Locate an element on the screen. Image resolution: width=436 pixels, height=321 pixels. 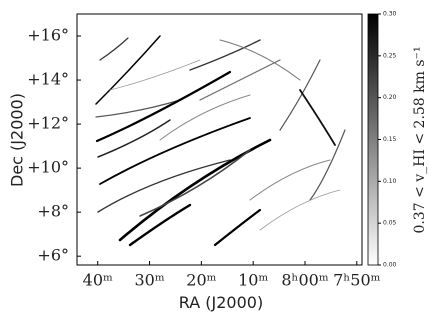
y-tick-label: +12° is located at coordinates (48, 123).